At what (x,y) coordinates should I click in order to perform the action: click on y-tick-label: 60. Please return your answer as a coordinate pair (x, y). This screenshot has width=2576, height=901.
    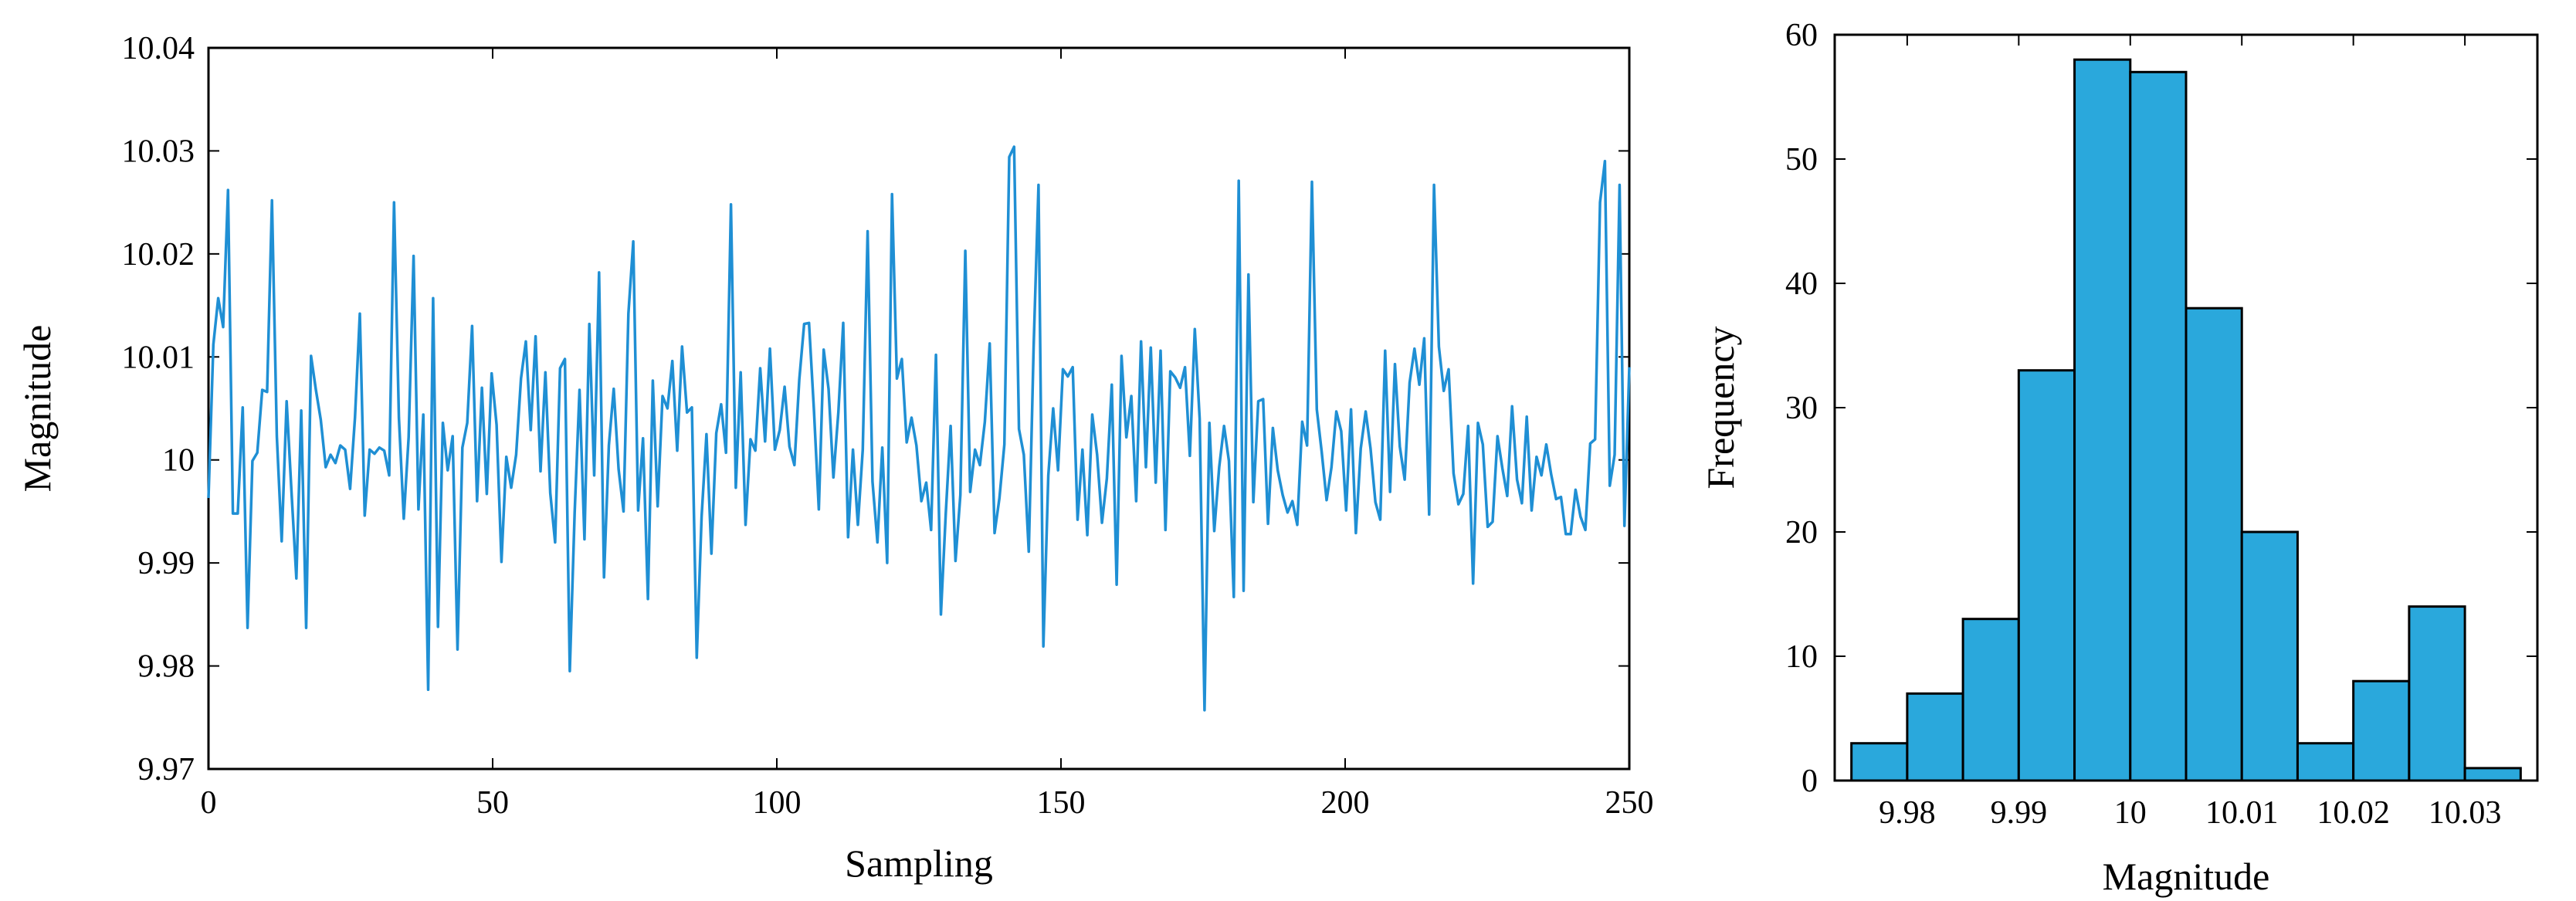
    Looking at the image, I should click on (1801, 36).